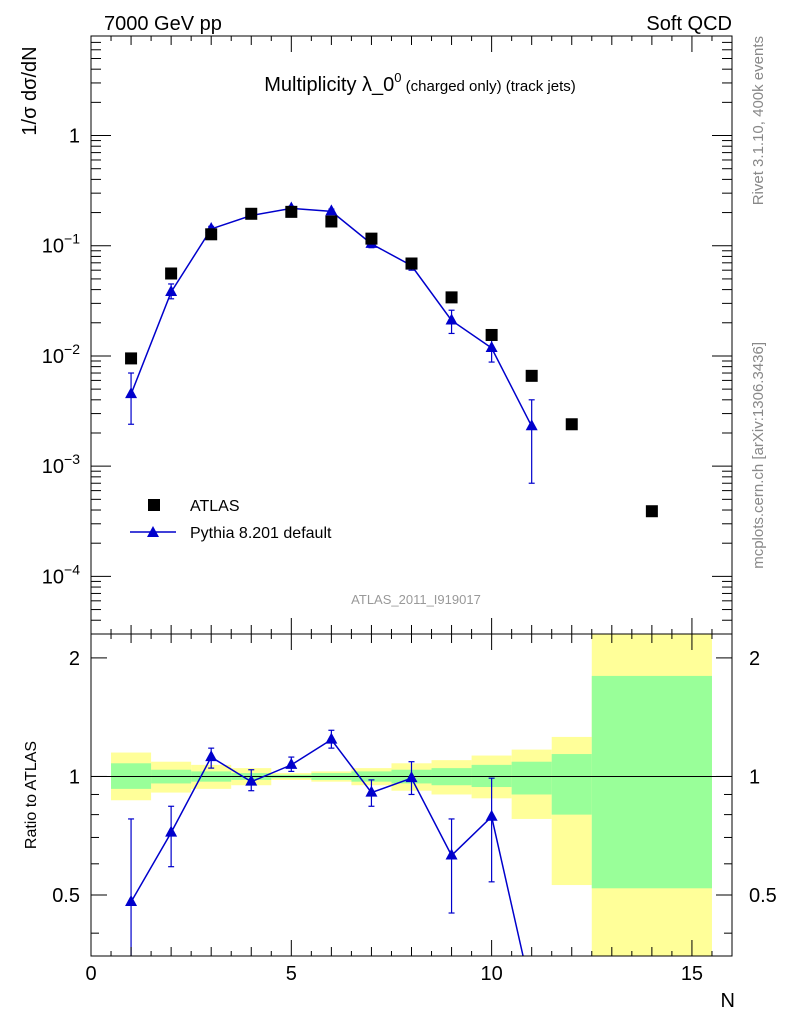  I want to click on ratio-y-tick-label: 1, so click(74, 777).